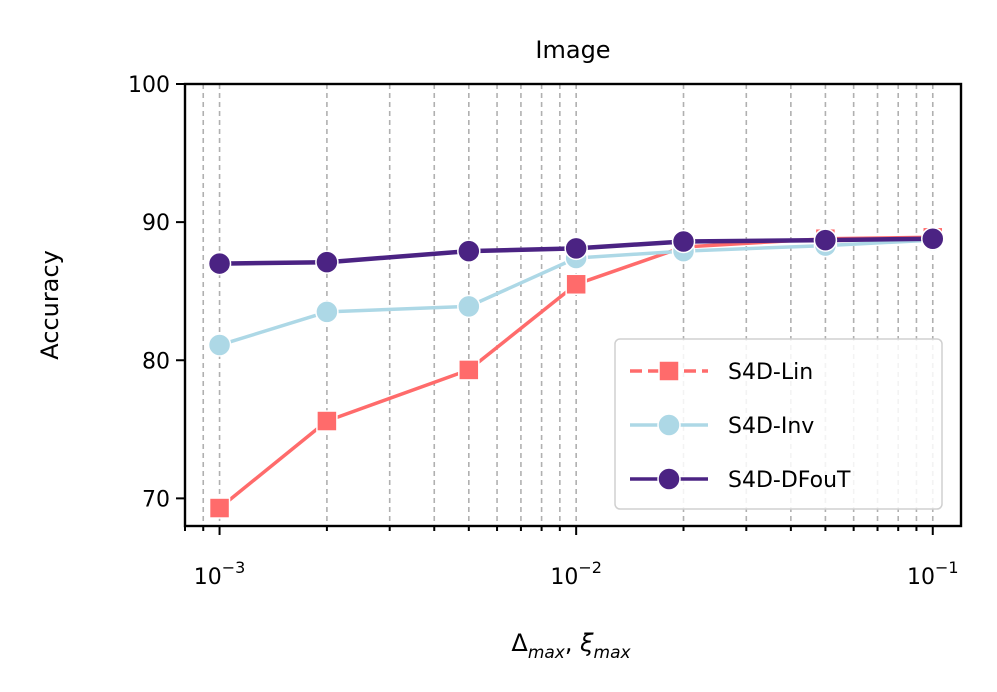  What do you see at coordinates (572, 643) in the screenshot?
I see `x-label-sep: ,` at bounding box center [572, 643].